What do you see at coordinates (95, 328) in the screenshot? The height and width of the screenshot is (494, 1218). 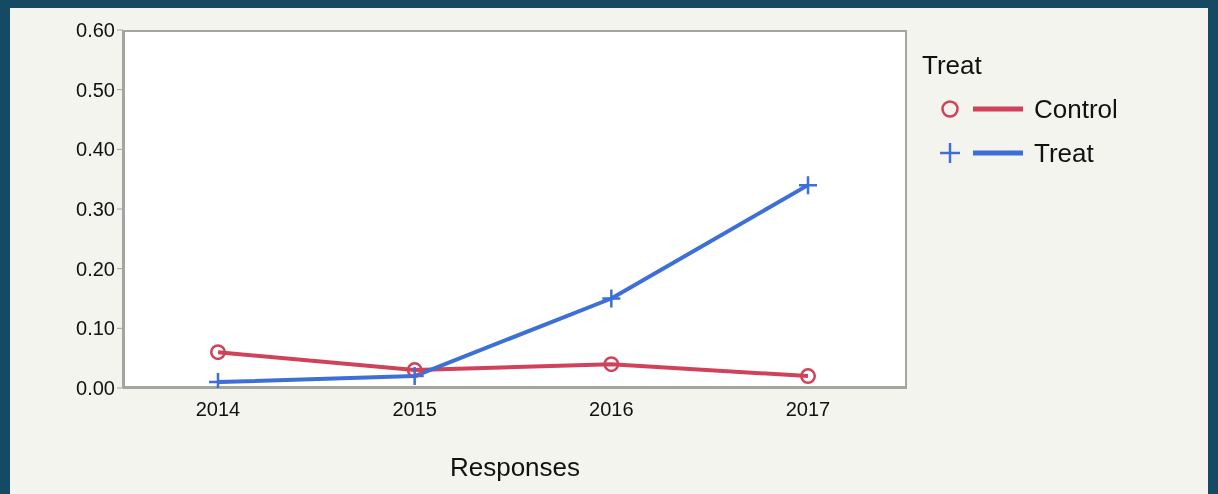 I see `y-tick-label: 0.10` at bounding box center [95, 328].